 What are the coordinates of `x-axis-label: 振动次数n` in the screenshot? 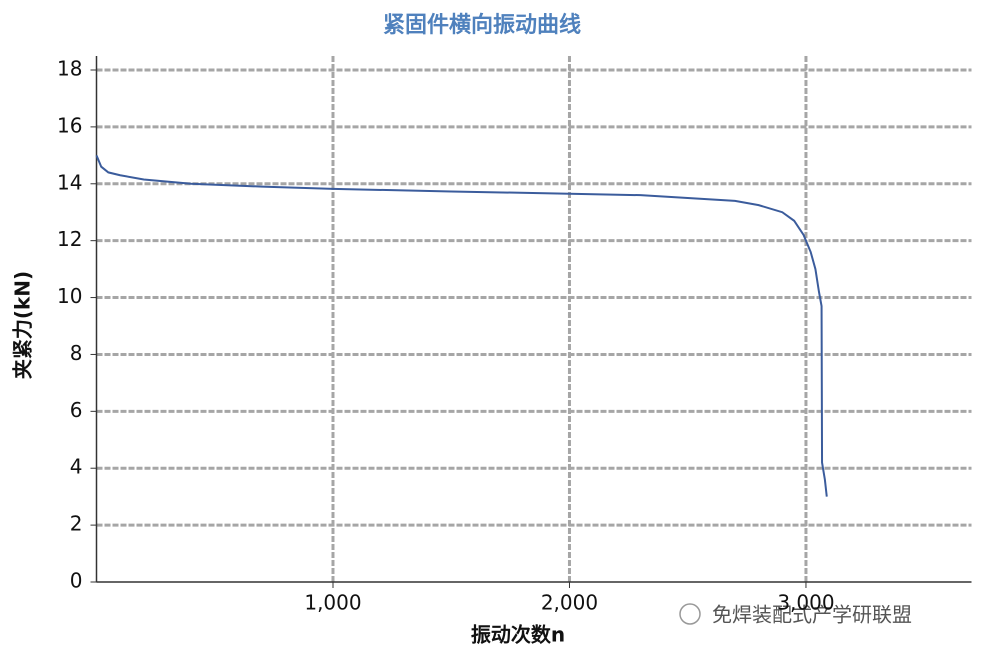 It's located at (518, 635).